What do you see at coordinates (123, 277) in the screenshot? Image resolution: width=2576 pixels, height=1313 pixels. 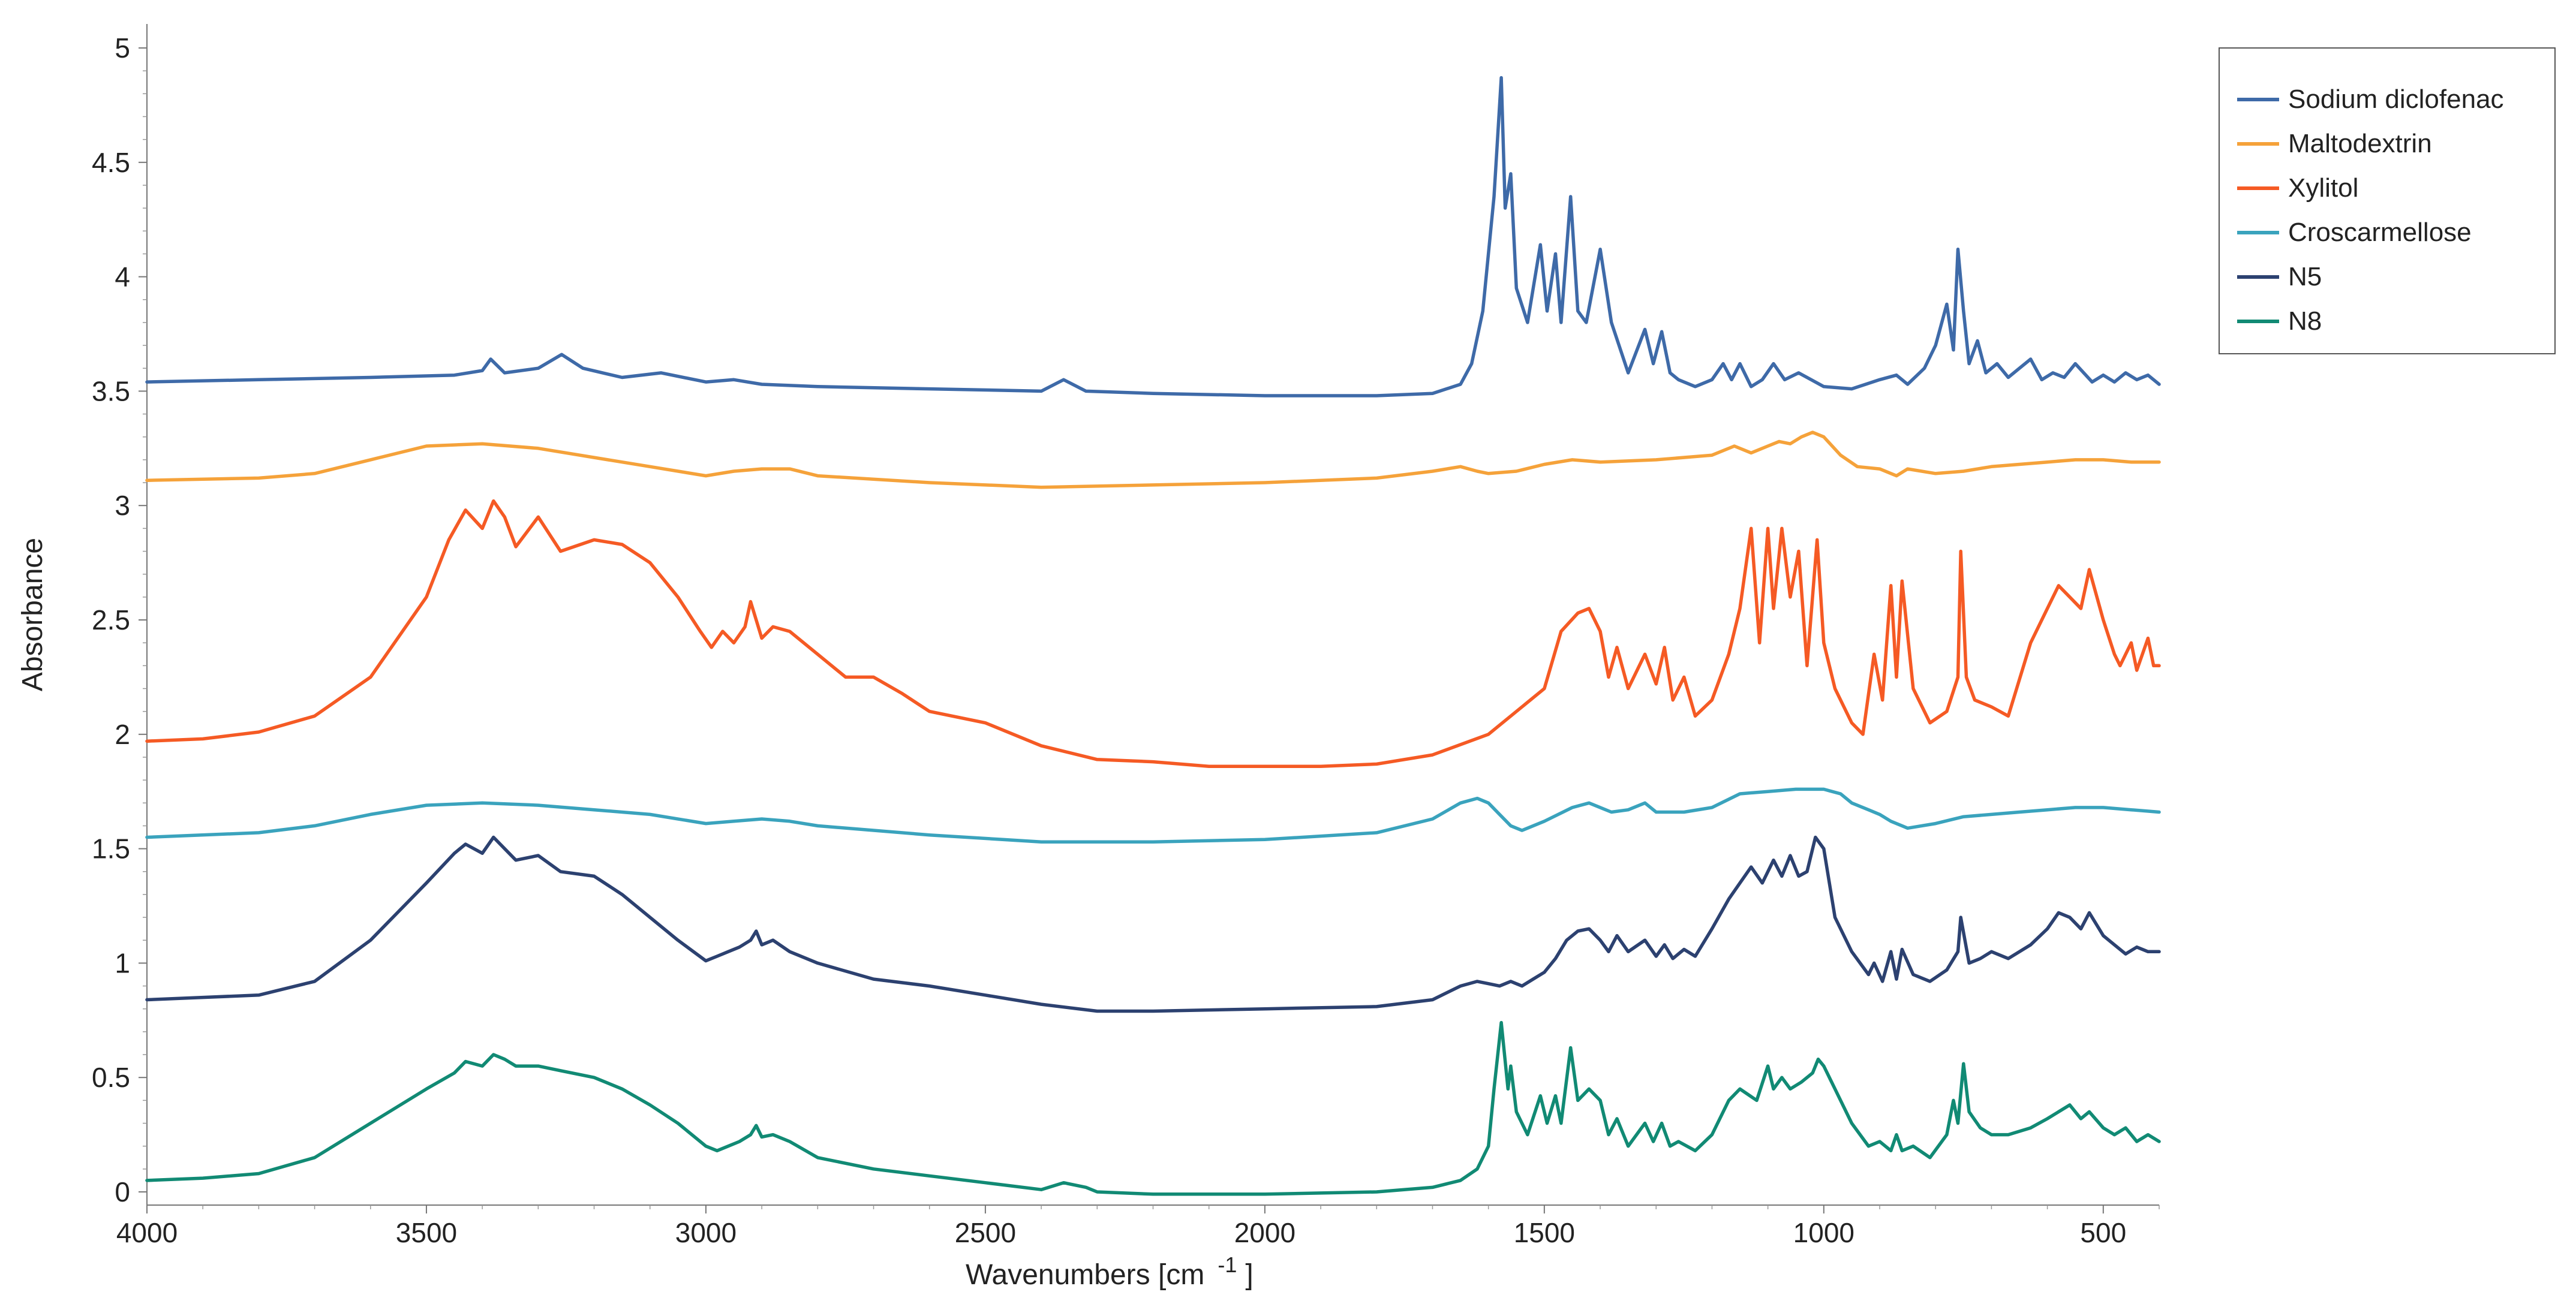 I see `y-tick-label: 4` at bounding box center [123, 277].